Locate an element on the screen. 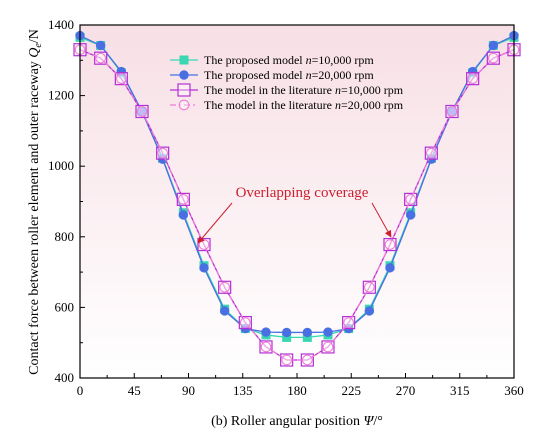 Image resolution: width=550 pixels, height=447 pixels. legend-item-1: The proposed model n=10,000 rpm is located at coordinates (272, 60).